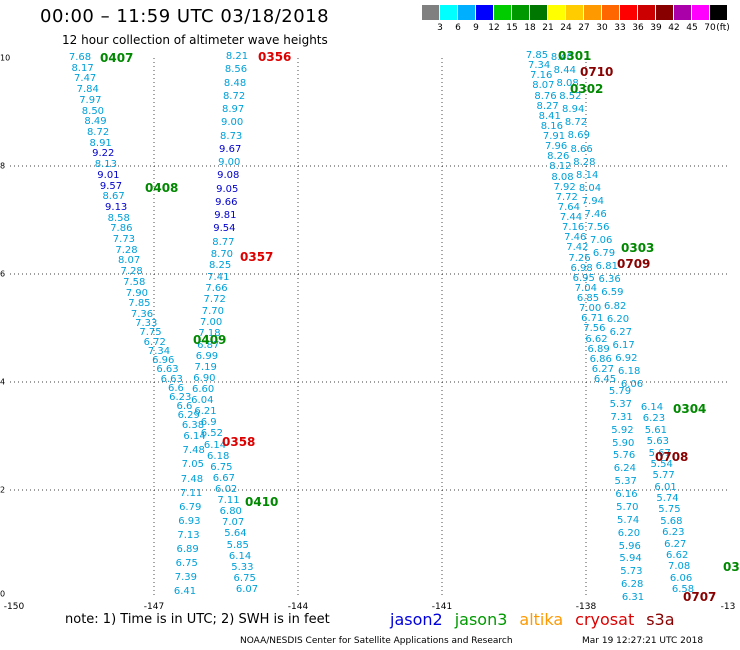  What do you see at coordinates (595, 214) in the screenshot?
I see `wave-height-value: 7.46` at bounding box center [595, 214].